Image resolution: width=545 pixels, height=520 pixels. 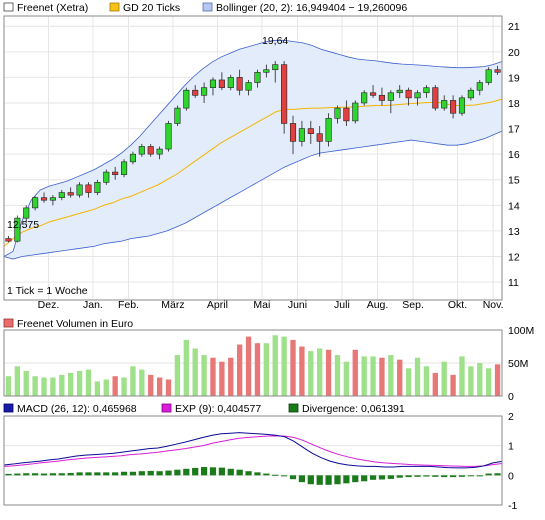 What do you see at coordinates (268, 364) in the screenshot?
I see `volume-panel: 0 50M 100M` at bounding box center [268, 364].